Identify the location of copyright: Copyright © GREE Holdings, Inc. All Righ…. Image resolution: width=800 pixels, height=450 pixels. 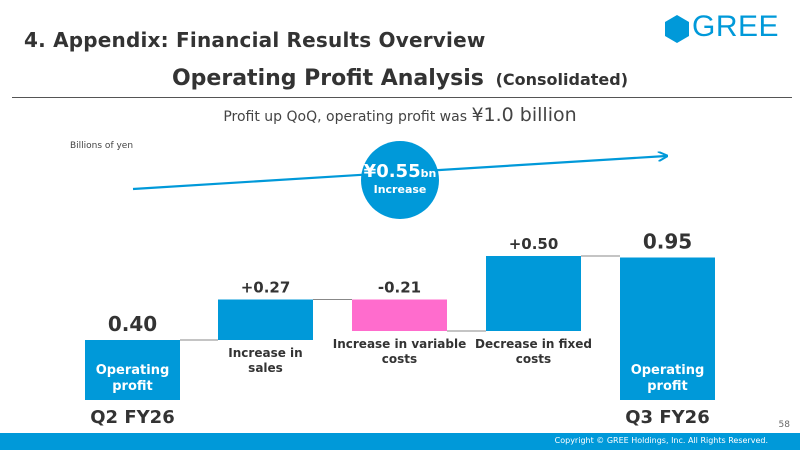
(661, 440).